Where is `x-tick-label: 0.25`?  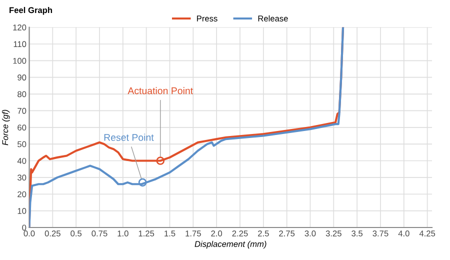
x-tick-label: 0.25 is located at coordinates (52, 233).